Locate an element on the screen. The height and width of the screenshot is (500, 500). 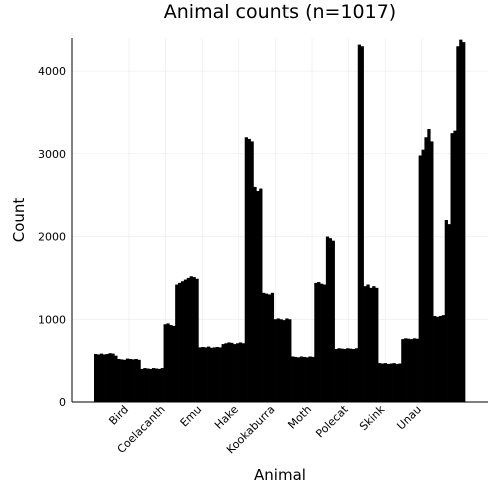
x-tick-label: Hake is located at coordinates (226, 417).